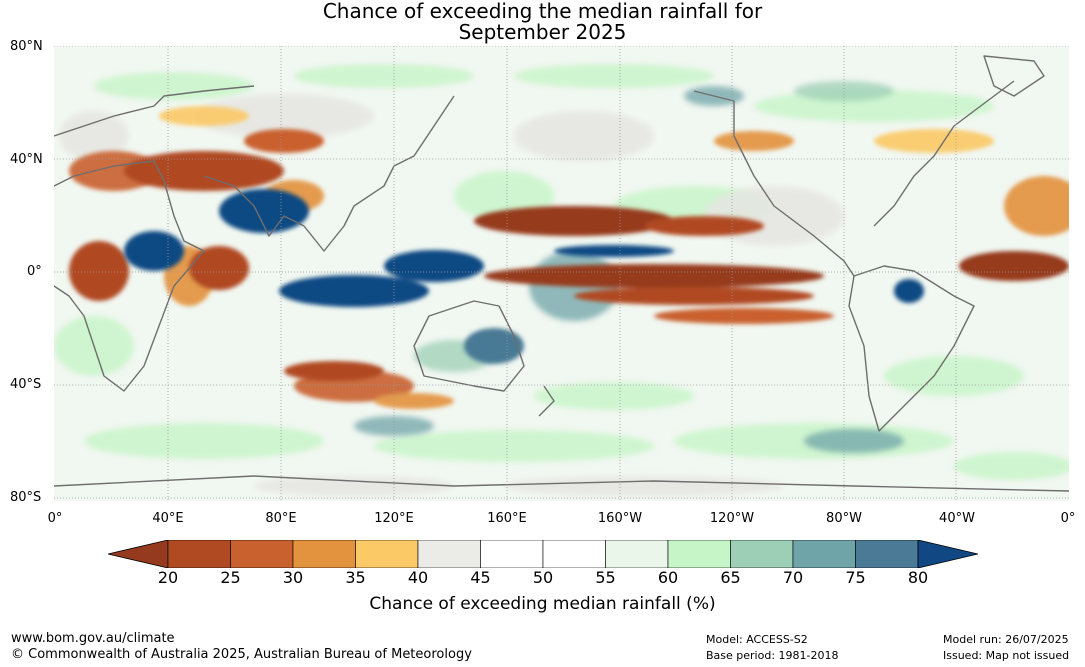 The width and height of the screenshot is (1085, 667). What do you see at coordinates (620, 518) in the screenshot?
I see `lon-label-160w: 160°W` at bounding box center [620, 518].